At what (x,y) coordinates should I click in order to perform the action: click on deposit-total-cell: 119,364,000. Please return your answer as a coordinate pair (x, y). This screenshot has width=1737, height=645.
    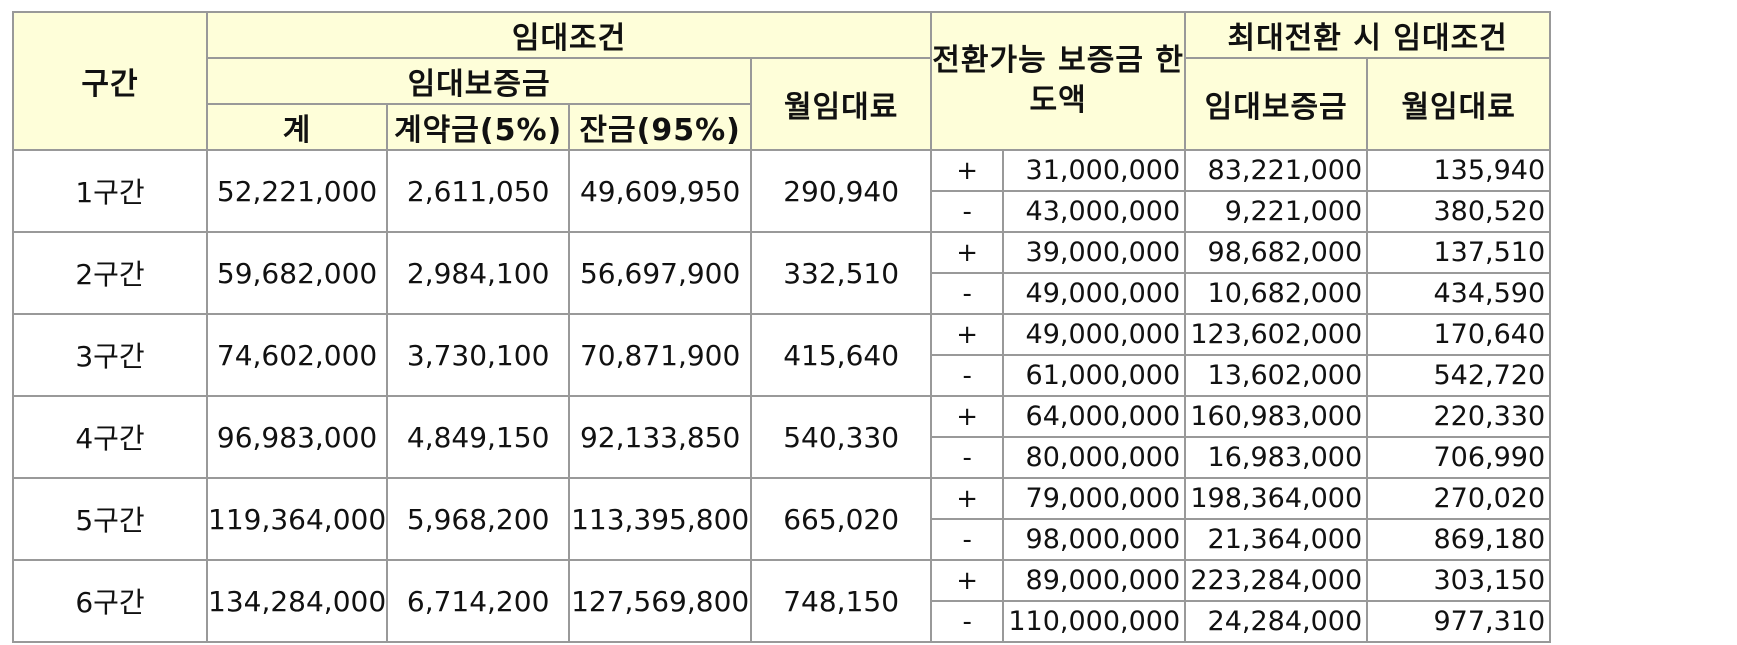
    Looking at the image, I should click on (297, 519).